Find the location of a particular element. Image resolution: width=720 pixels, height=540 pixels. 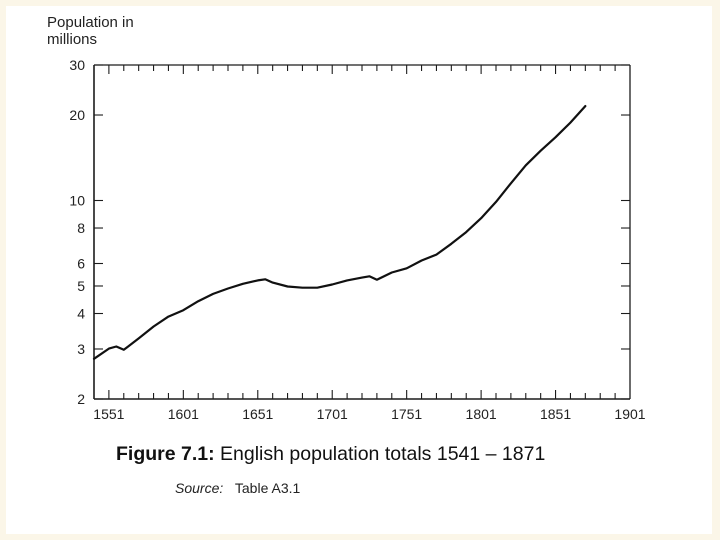

y-axis-label: Population in millions is located at coordinates (90, 31).